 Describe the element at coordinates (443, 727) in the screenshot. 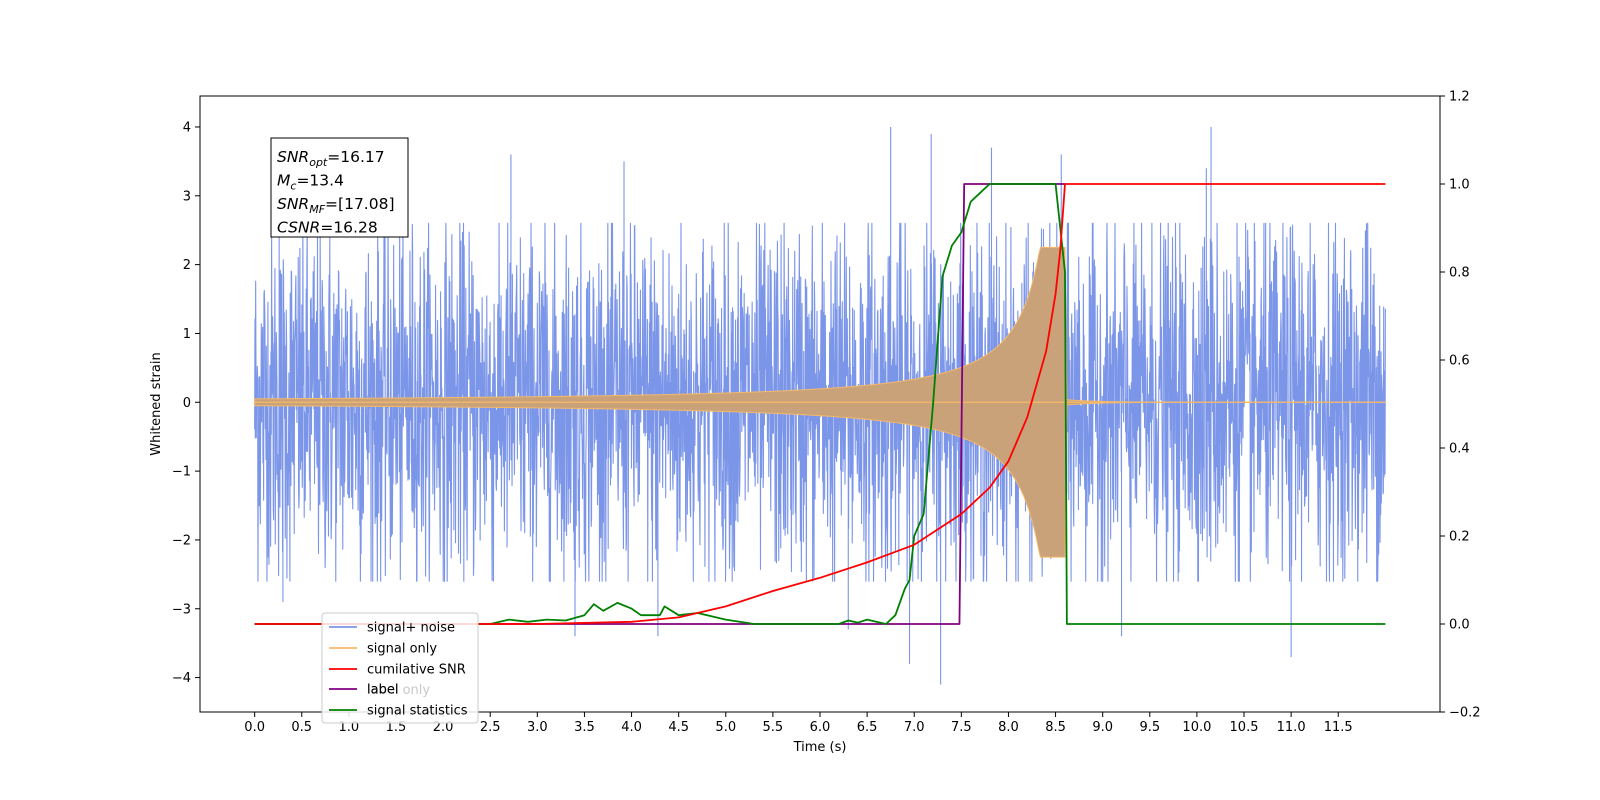

I see `x-tick-label: 2.0` at that location.